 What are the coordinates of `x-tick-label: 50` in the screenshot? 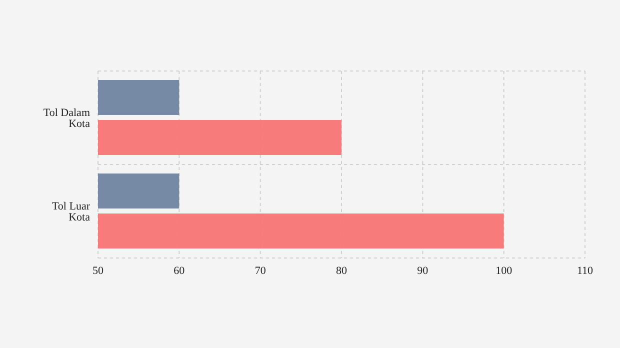 It's located at (98, 270).